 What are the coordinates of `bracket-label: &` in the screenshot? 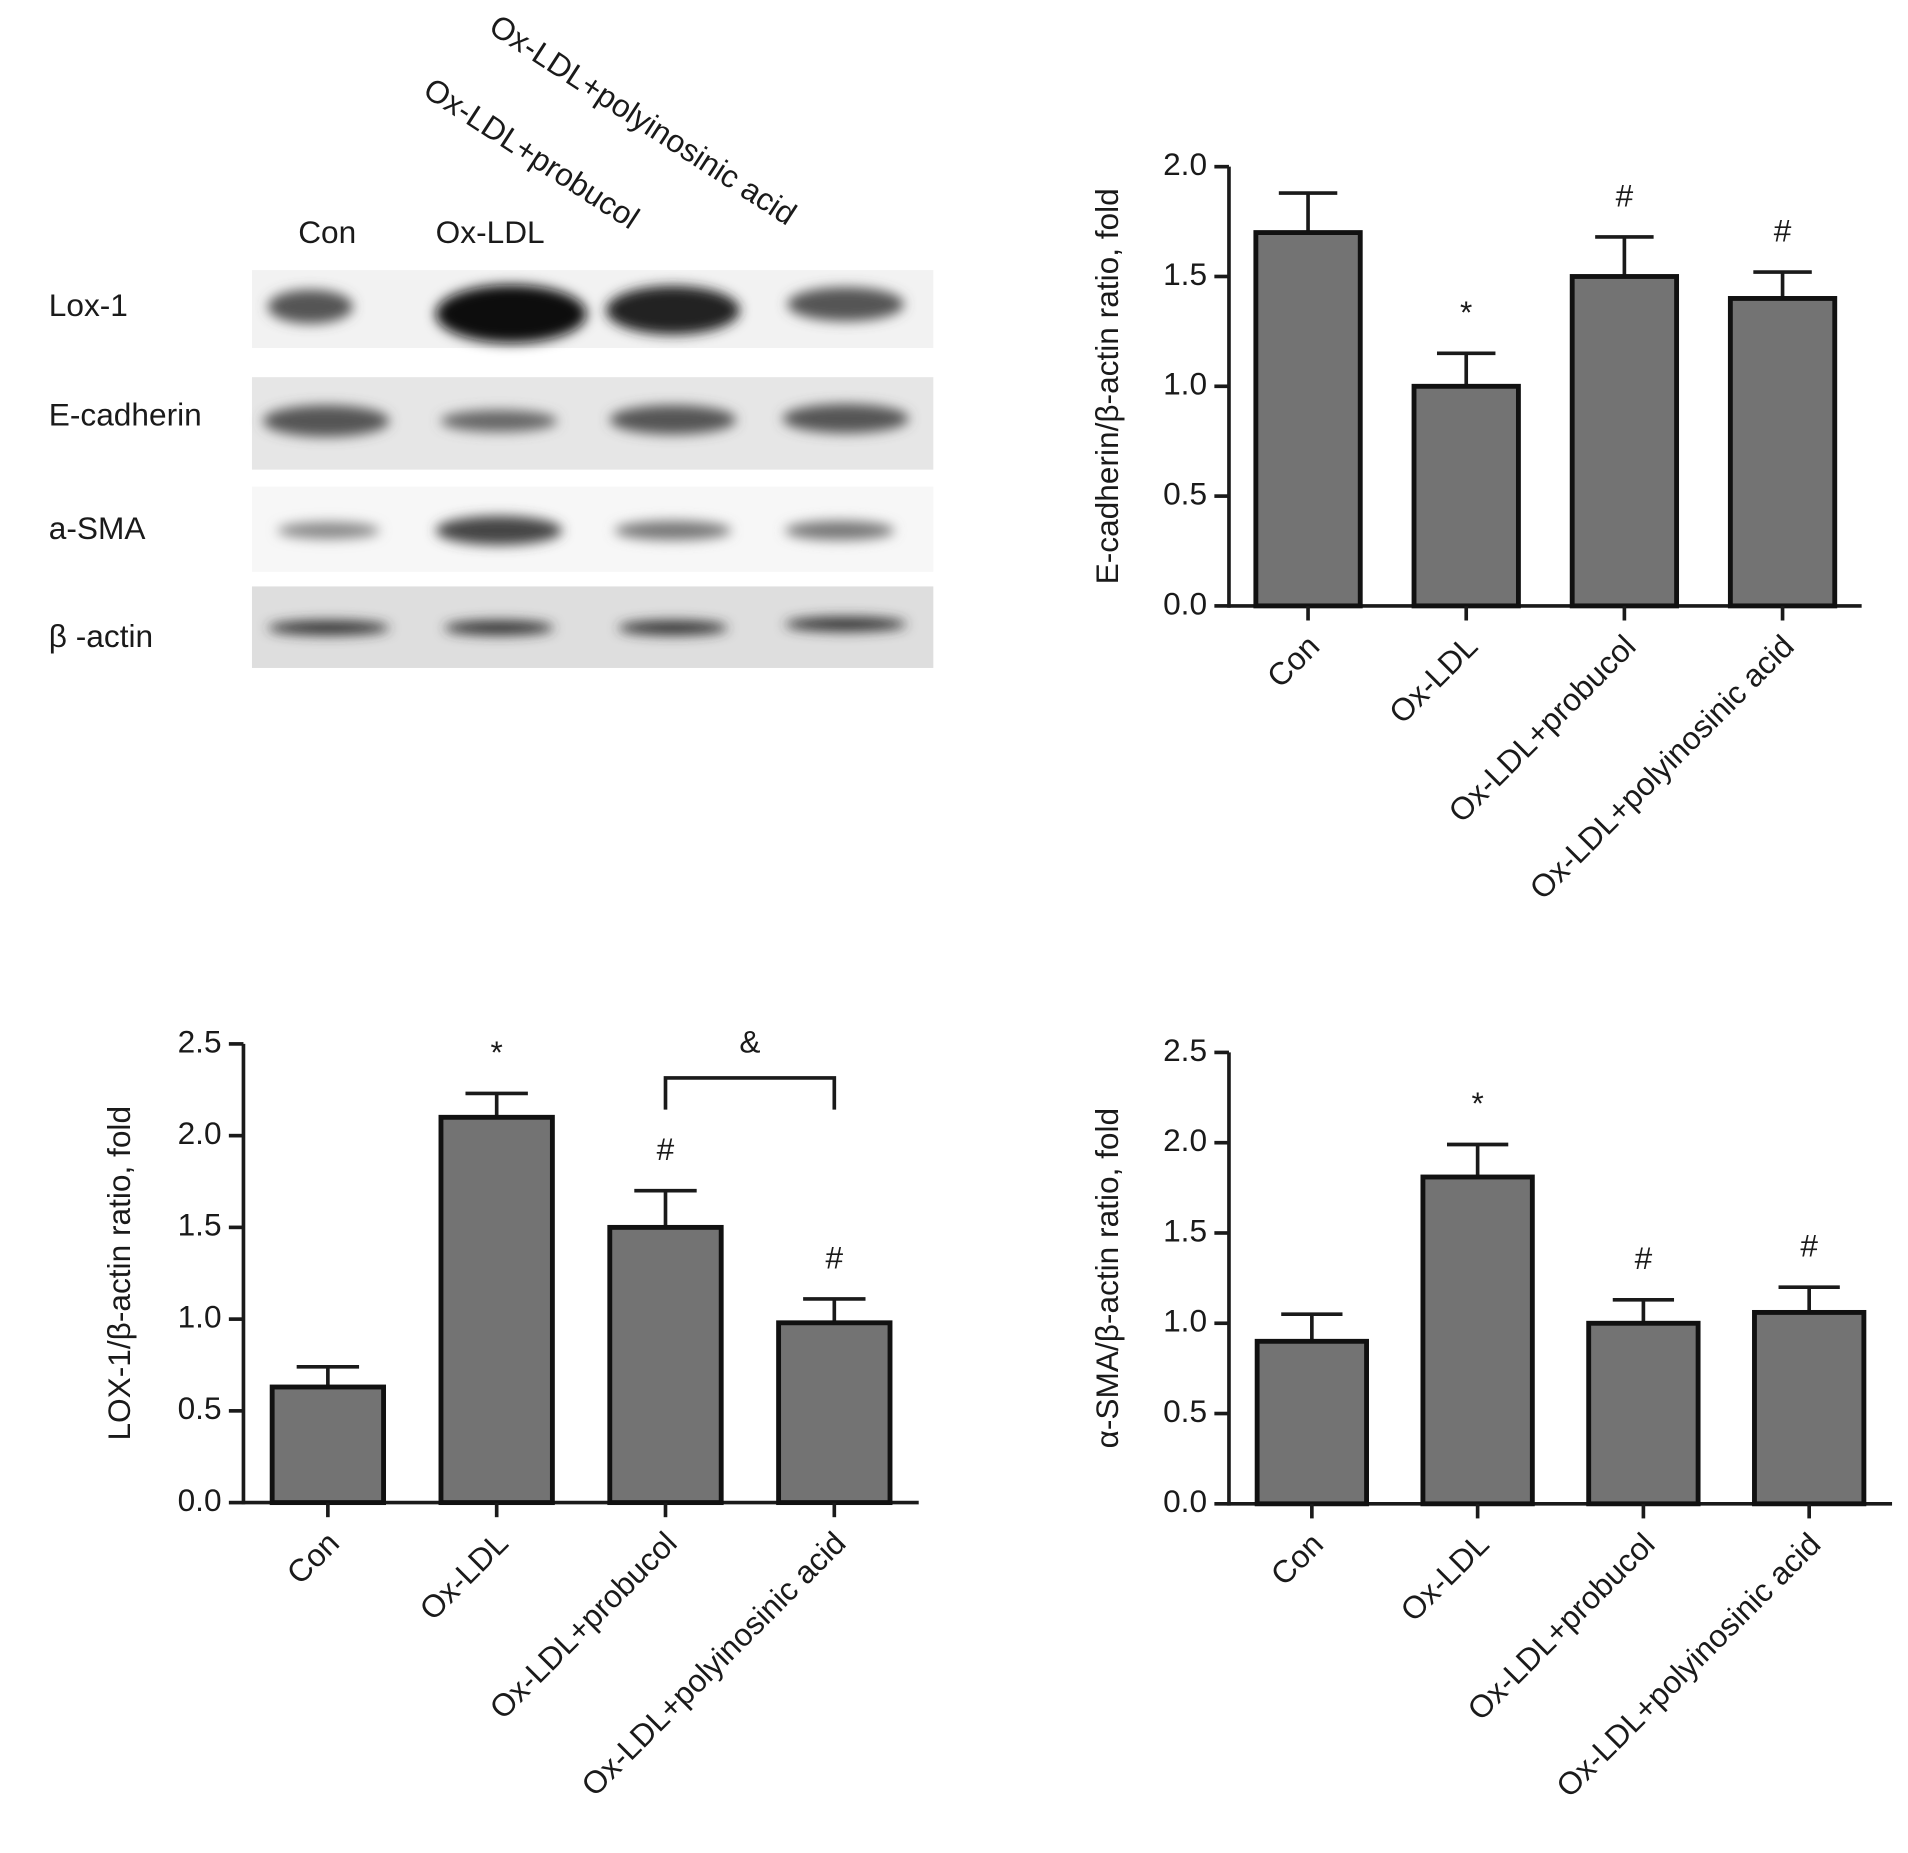 It's located at (749, 1041).